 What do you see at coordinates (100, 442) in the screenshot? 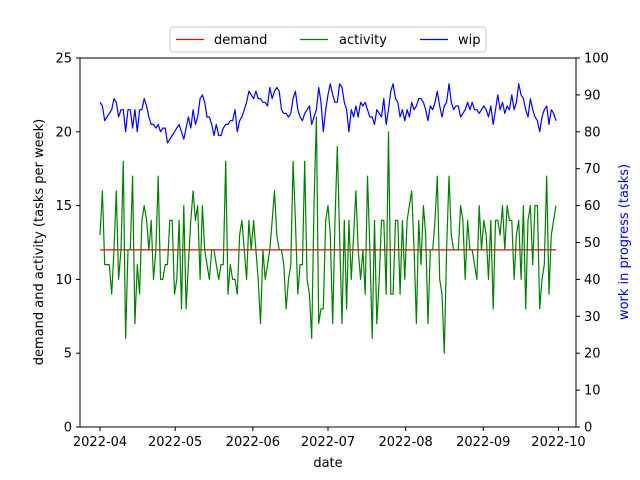
I see `x-tick-label: 2022-04` at bounding box center [100, 442].